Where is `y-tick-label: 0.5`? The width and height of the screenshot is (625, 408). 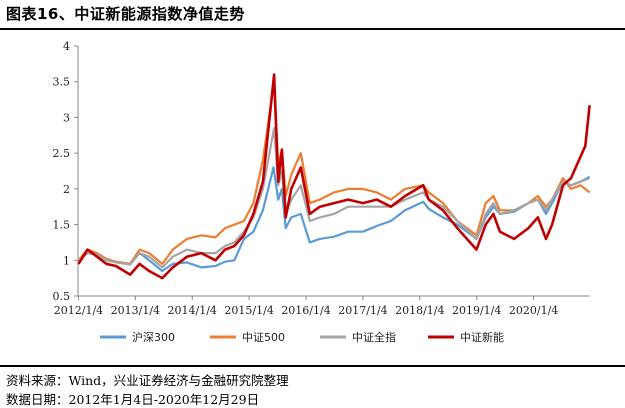 y-tick-label: 0.5 is located at coordinates (62, 296).